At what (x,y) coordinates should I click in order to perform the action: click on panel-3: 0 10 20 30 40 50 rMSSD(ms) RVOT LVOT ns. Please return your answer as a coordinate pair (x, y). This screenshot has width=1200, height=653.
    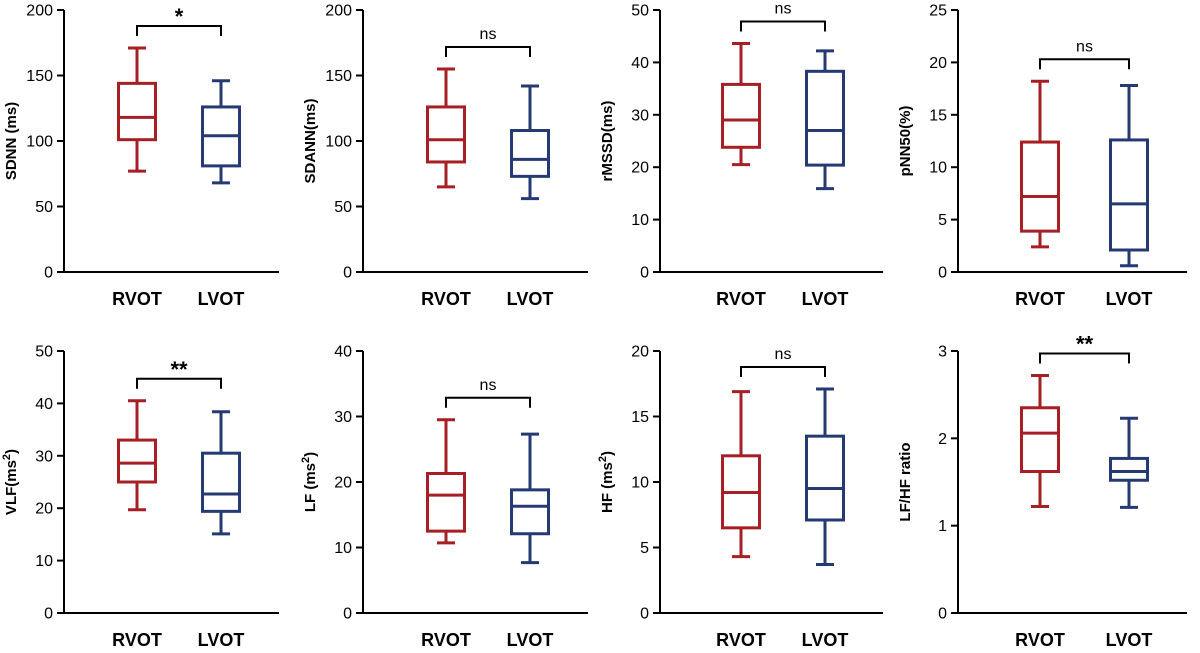
    Looking at the image, I should click on (741, 155).